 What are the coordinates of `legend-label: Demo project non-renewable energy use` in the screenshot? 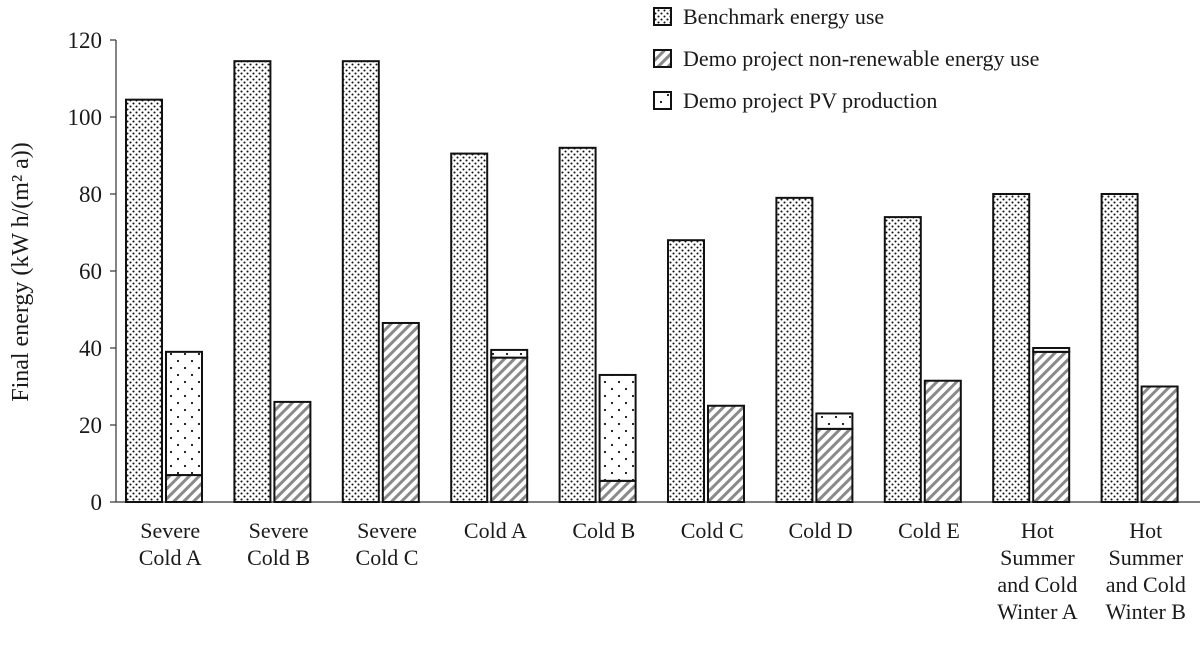 It's located at (861, 58).